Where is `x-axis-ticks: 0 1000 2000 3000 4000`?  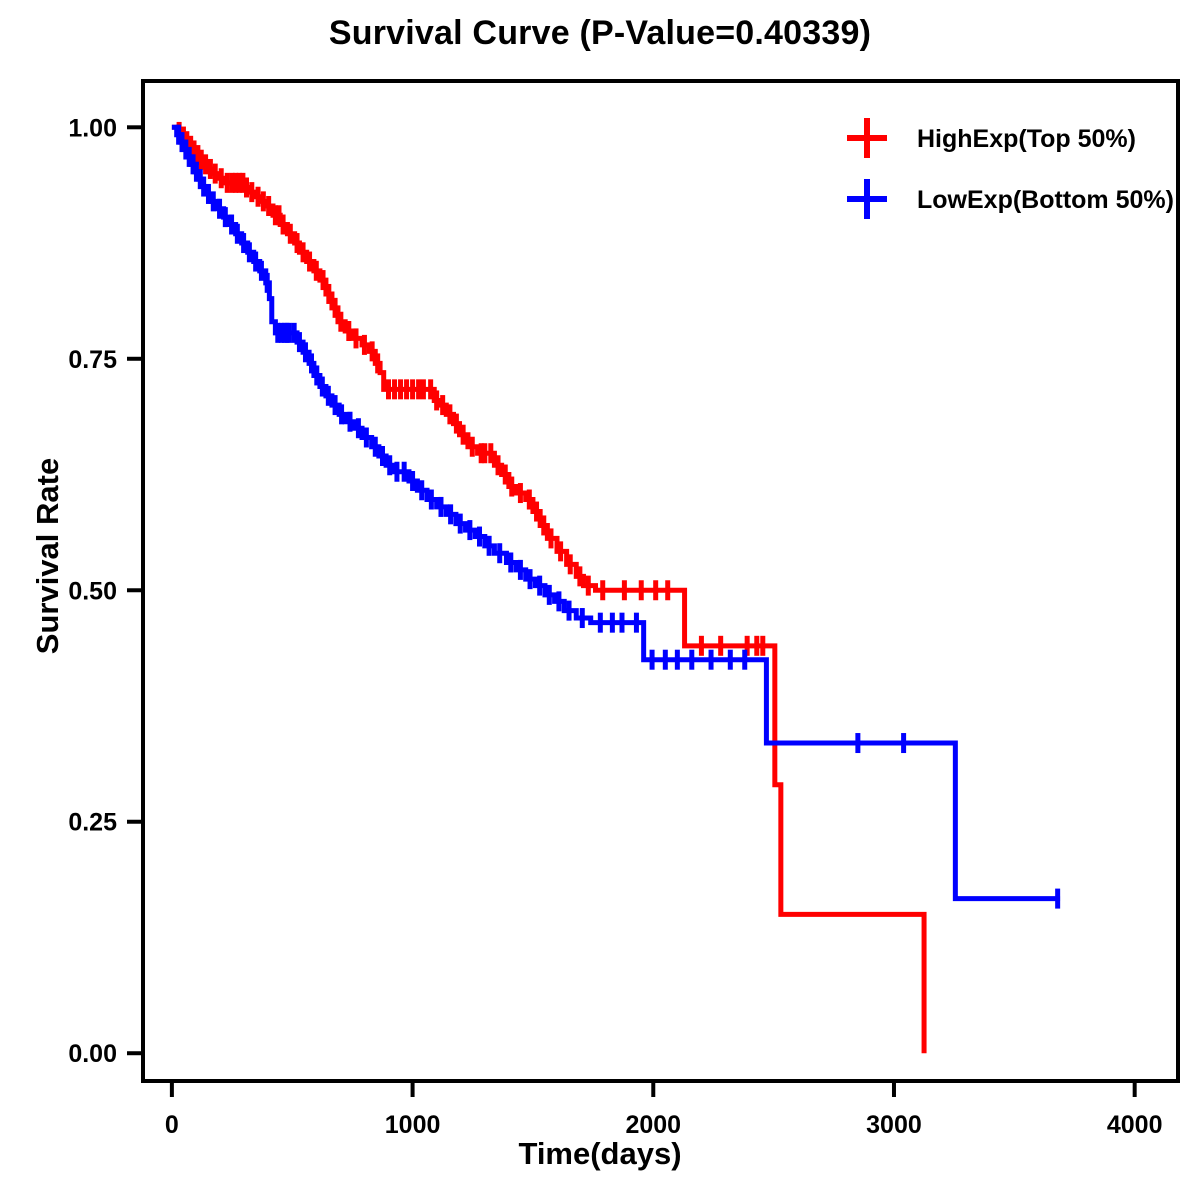 x-axis-ticks: 0 1000 2000 3000 4000 is located at coordinates (664, 1110).